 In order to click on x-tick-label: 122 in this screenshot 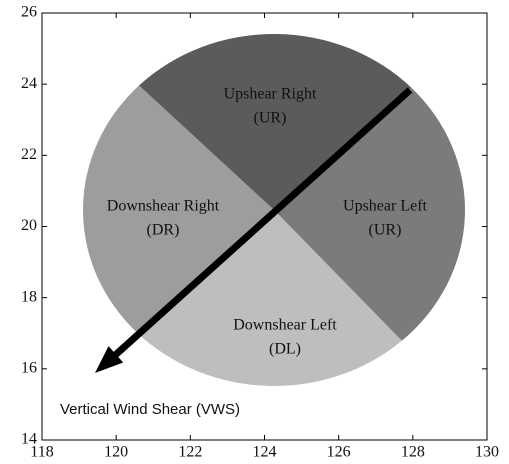, I will do `click(190, 452)`.